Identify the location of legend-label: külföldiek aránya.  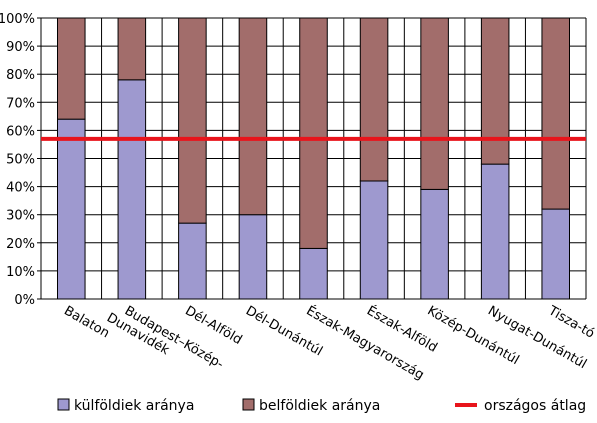
(134, 406).